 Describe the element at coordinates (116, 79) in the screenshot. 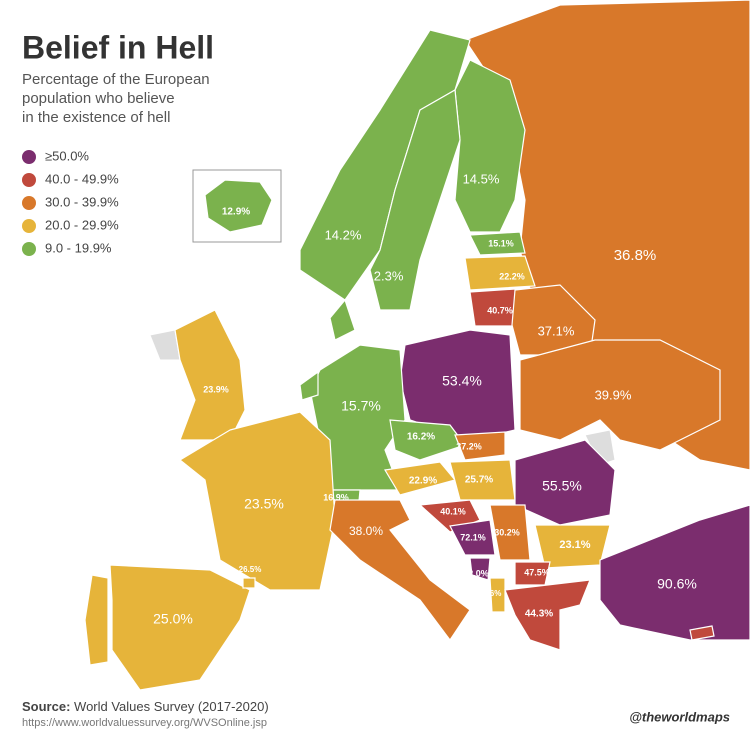

I see `subtitle: Percentage of the European` at that location.